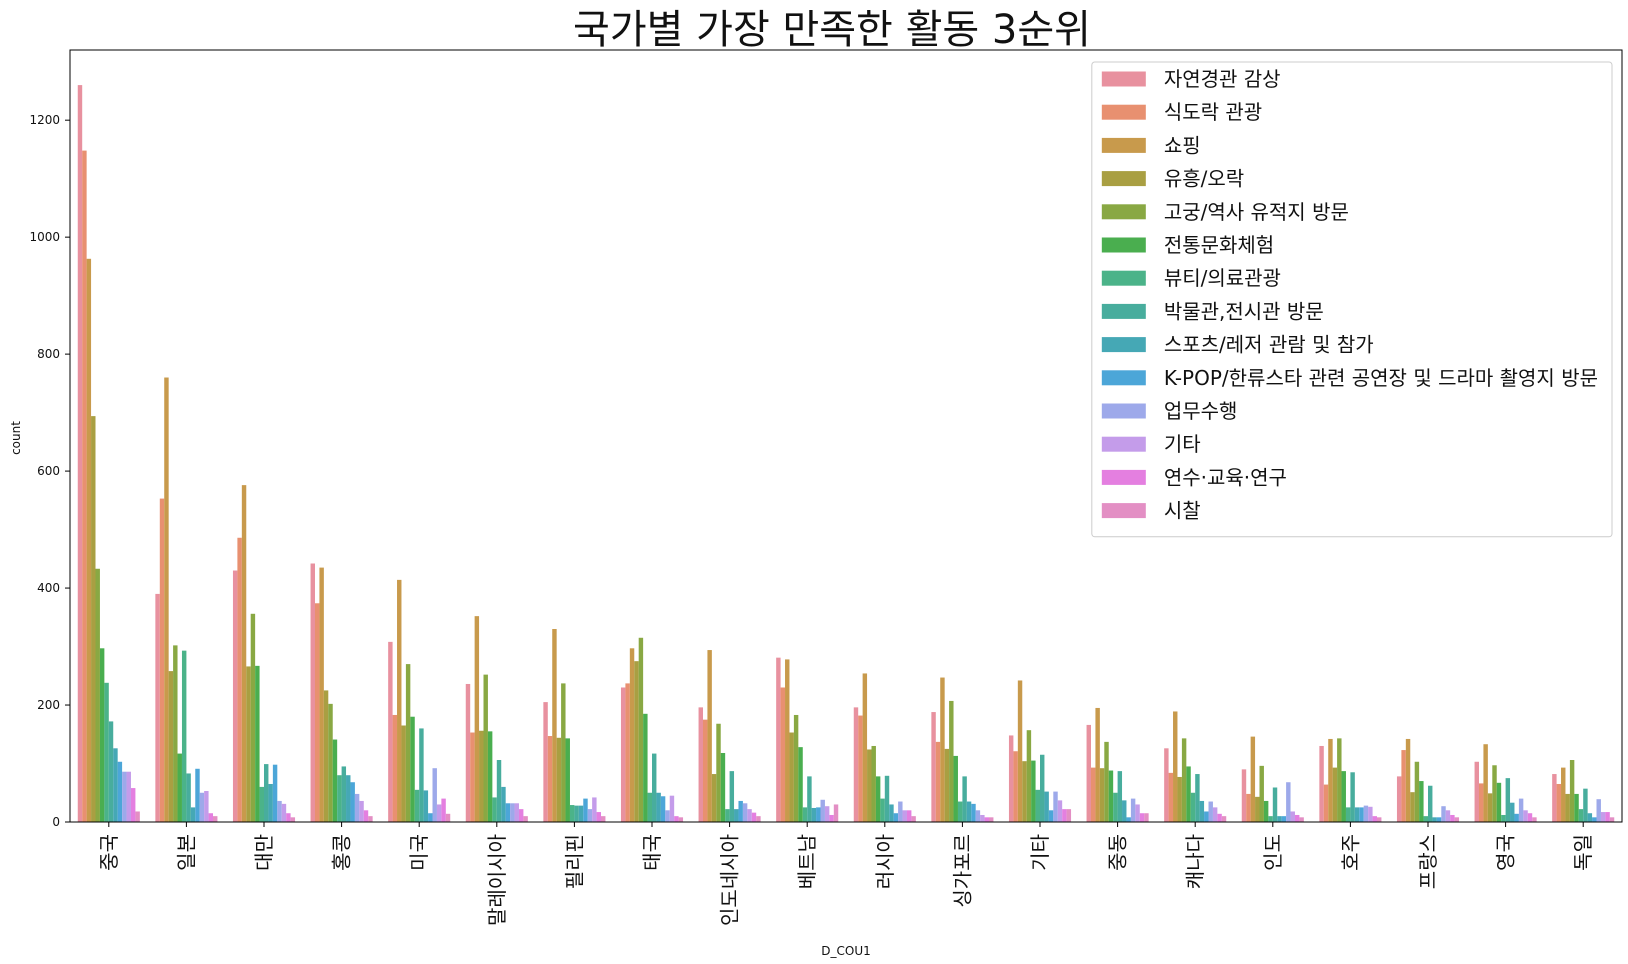 The width and height of the screenshot is (1628, 964). Describe the element at coordinates (962, 871) in the screenshot. I see `x-tick-label: 싱가포르` at that location.